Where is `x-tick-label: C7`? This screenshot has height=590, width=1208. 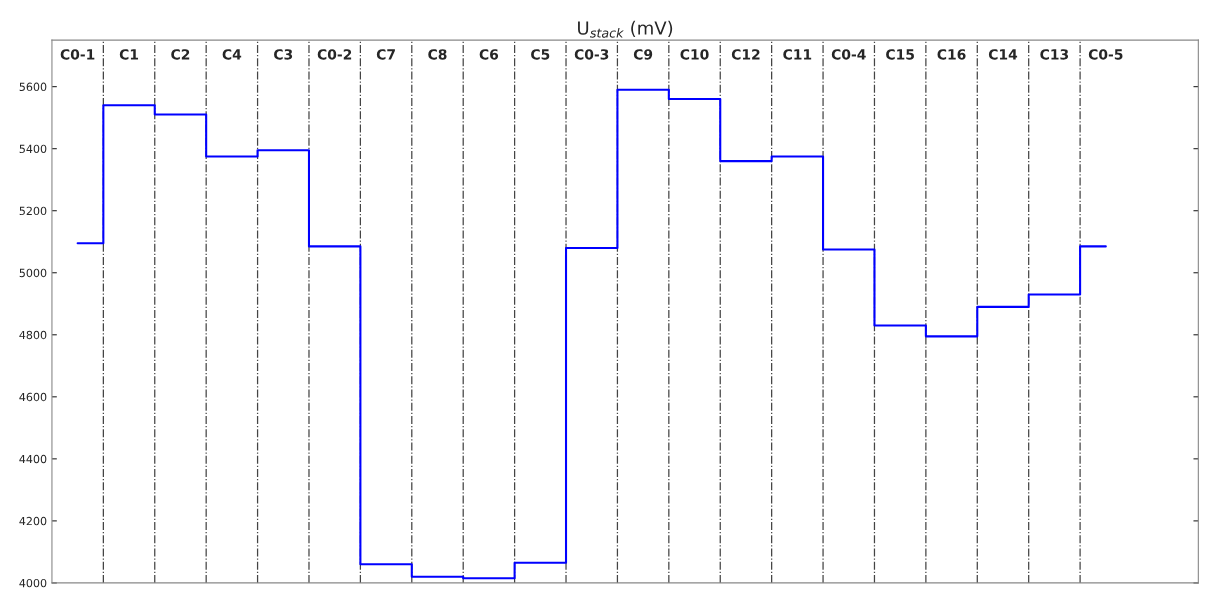
x-tick-label: C7 is located at coordinates (385, 54).